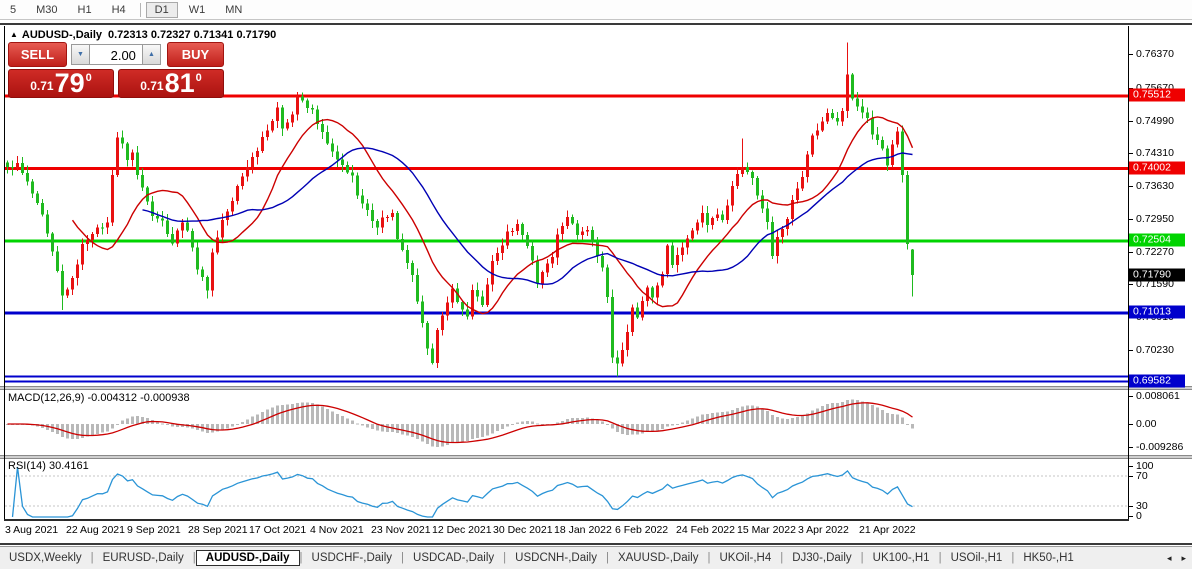 The image size is (1192, 569). I want to click on timeframe-button-m30: M30, so click(47, 9).